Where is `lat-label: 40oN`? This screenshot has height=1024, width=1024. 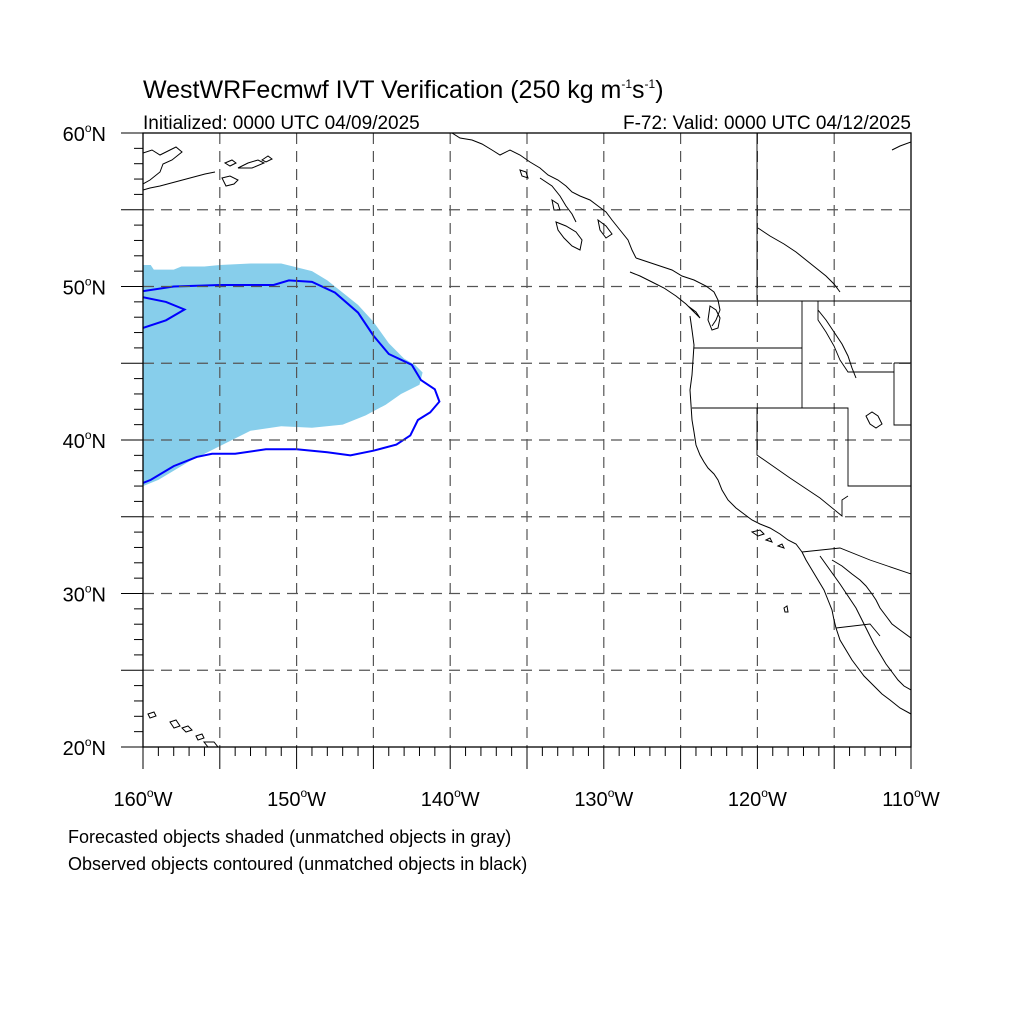 lat-label: 40oN is located at coordinates (84, 440).